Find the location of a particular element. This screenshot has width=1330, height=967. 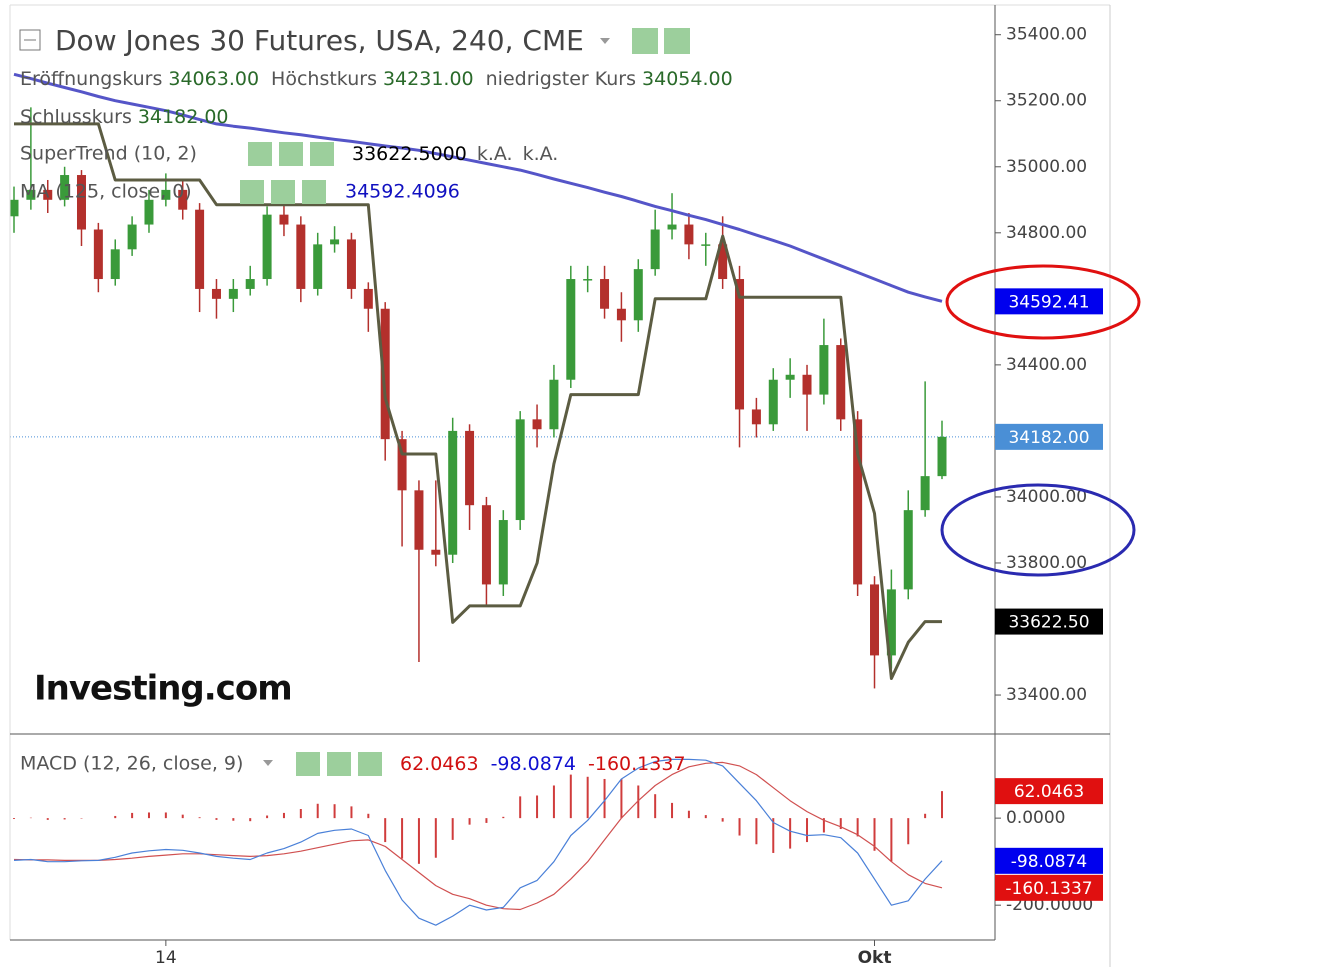

ohlc-row: Schlusskurs 34182.00 is located at coordinates (124, 117).